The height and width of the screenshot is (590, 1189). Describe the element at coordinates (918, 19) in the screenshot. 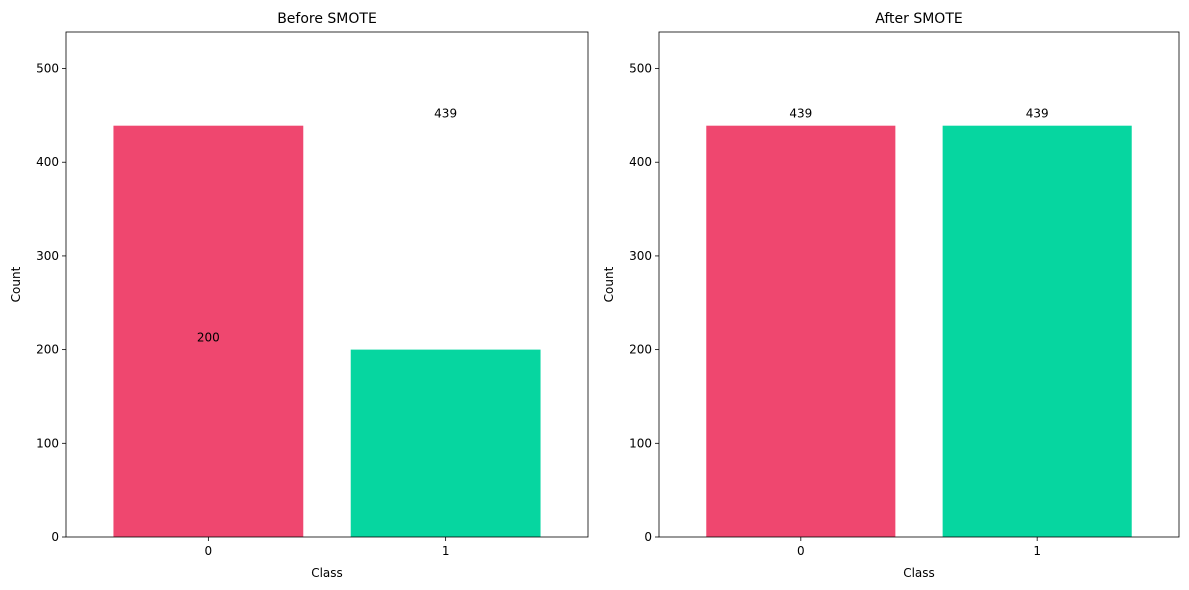

I see `chart-title: After SMOTE` at that location.